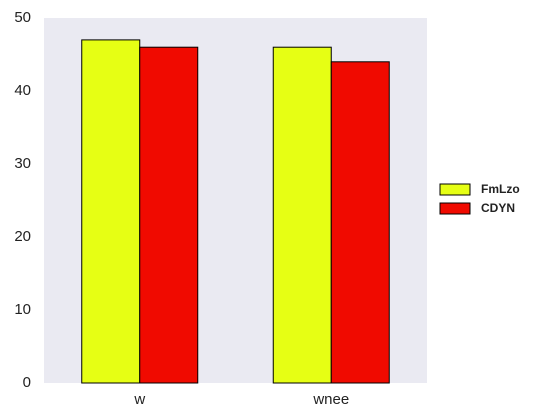 Image resolution: width=560 pixels, height=420 pixels. What do you see at coordinates (27, 382) in the screenshot?
I see `y-tick-label: 0` at bounding box center [27, 382].